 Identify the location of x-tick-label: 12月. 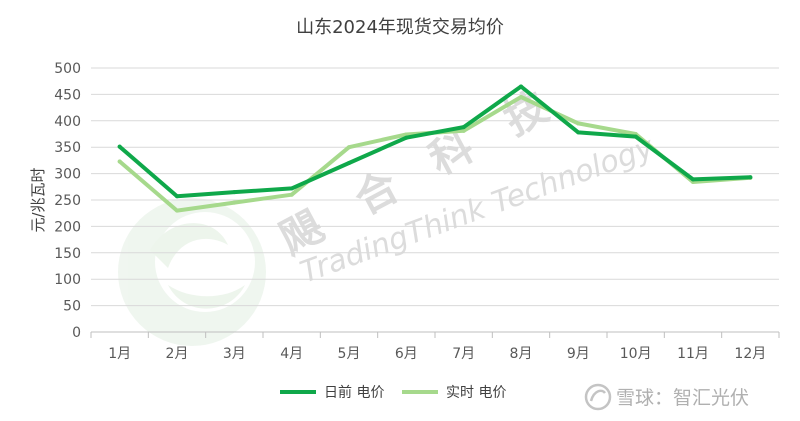
(750, 354).